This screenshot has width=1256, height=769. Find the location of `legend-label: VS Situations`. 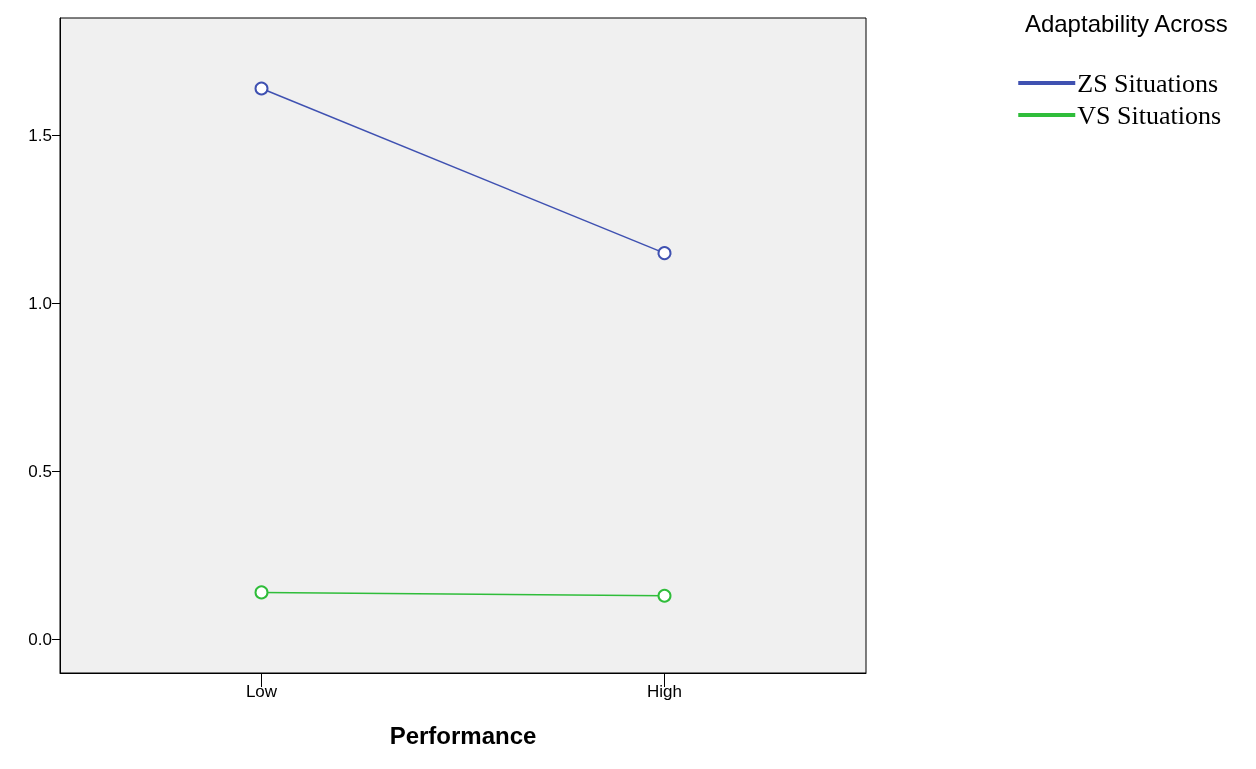

legend-label: VS Situations is located at coordinates (1149, 115).